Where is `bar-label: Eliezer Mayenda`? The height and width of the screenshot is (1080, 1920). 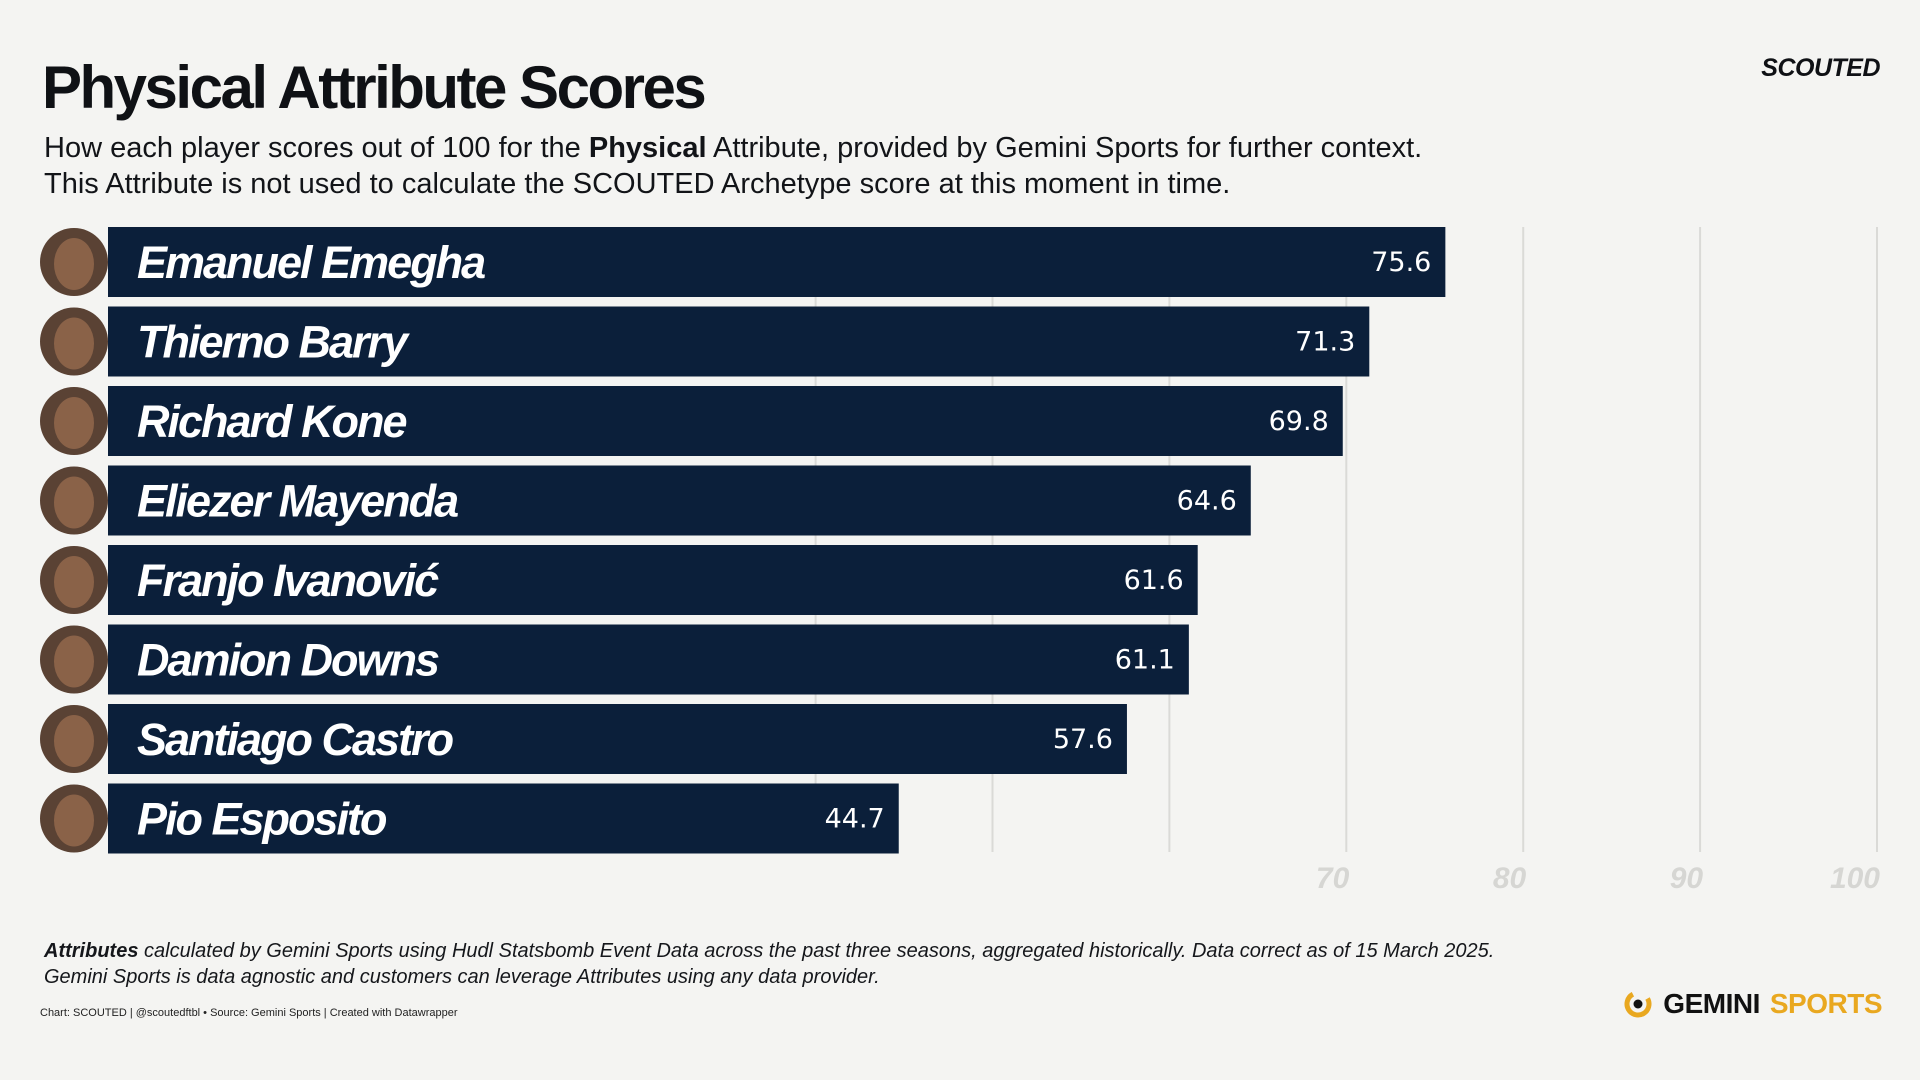
bar-label: Eliezer Mayenda is located at coordinates (297, 501).